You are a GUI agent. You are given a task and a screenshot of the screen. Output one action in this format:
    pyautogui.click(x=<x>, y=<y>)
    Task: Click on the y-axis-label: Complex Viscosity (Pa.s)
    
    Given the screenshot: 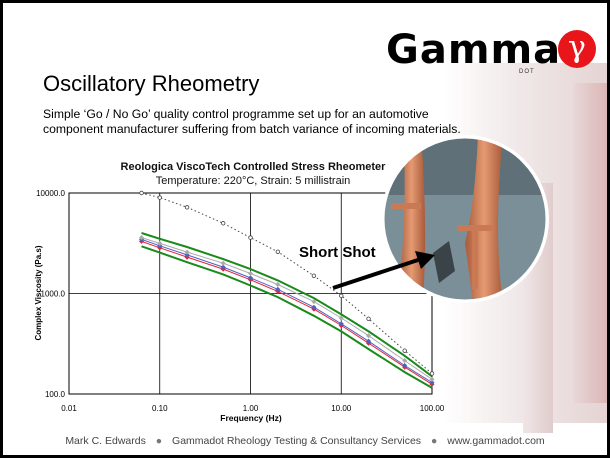 What is the action you would take?
    pyautogui.click(x=38, y=292)
    